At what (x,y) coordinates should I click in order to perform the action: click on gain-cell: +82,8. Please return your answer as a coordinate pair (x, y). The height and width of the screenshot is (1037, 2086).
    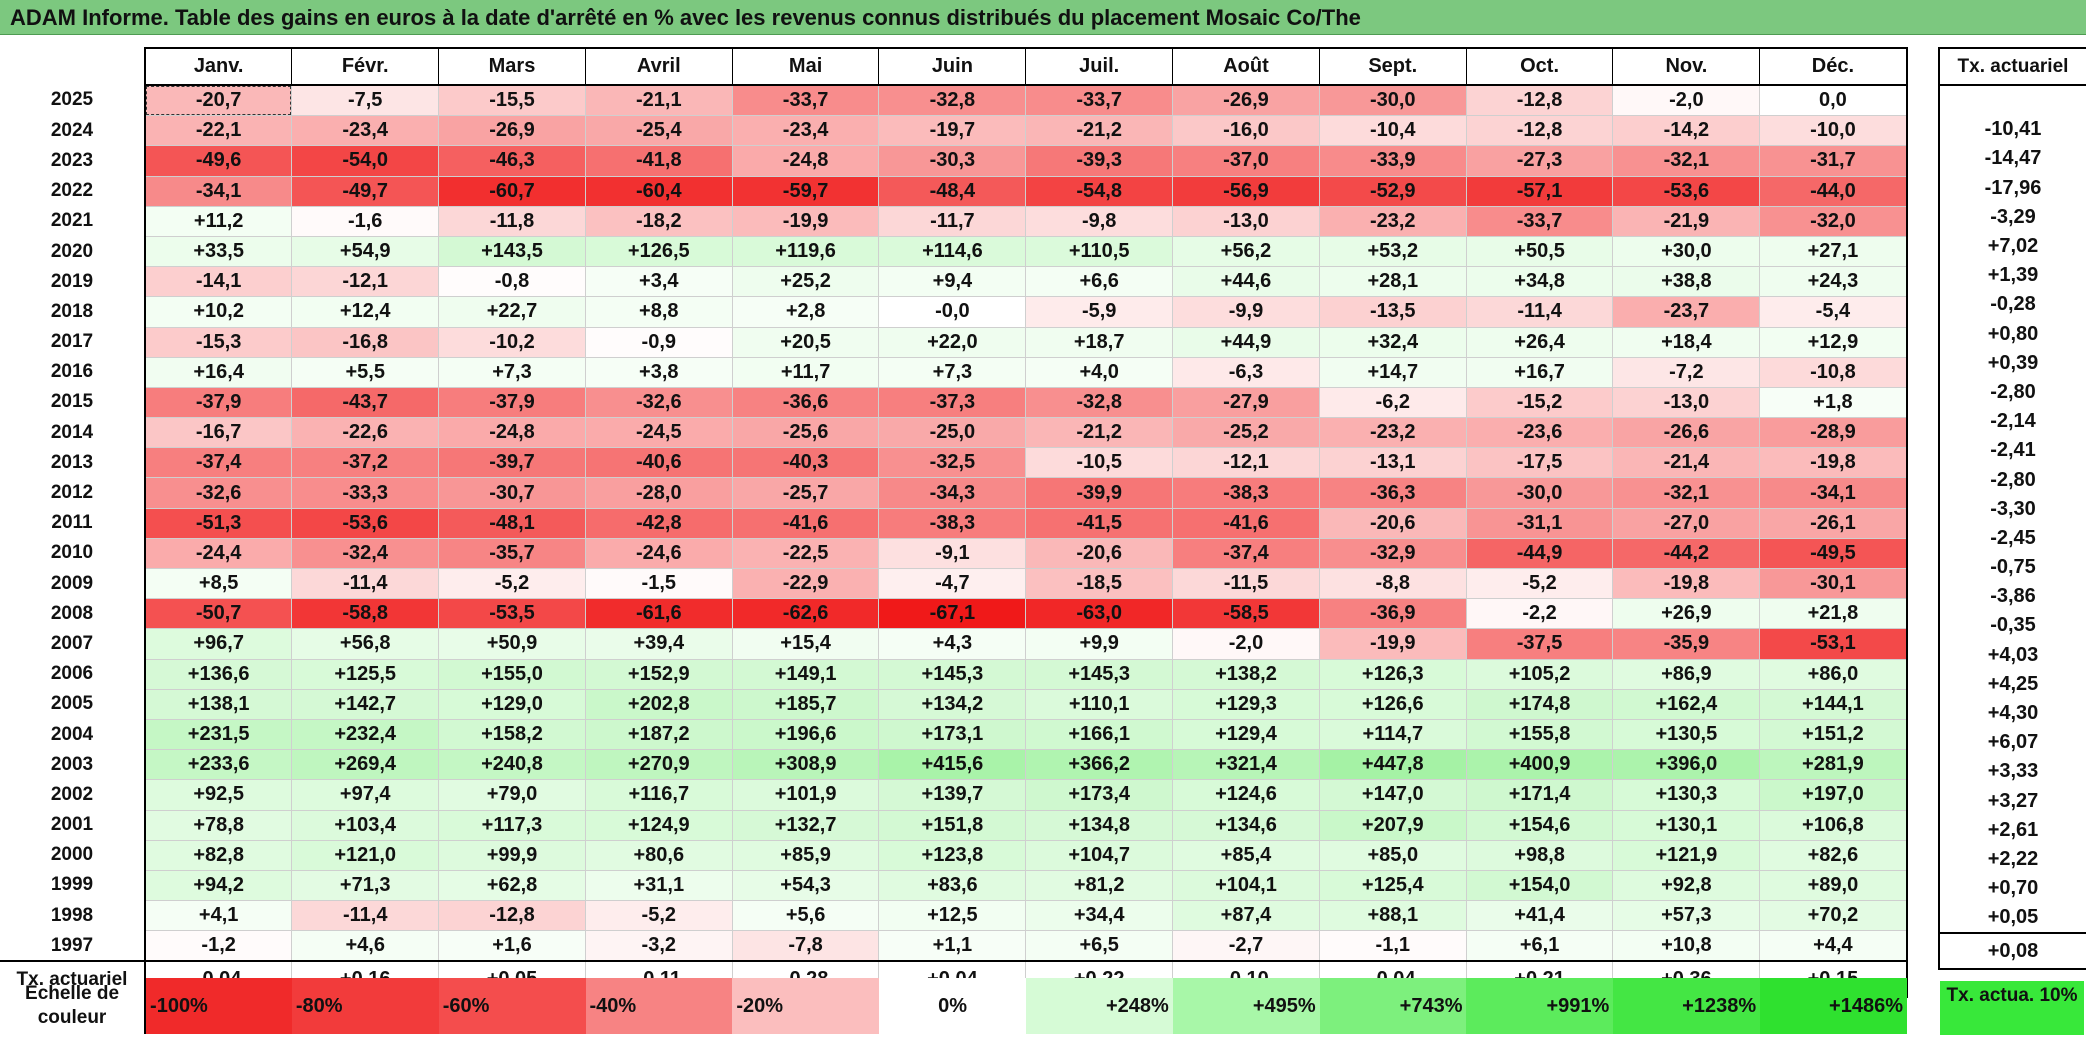
    Looking at the image, I should click on (218, 855).